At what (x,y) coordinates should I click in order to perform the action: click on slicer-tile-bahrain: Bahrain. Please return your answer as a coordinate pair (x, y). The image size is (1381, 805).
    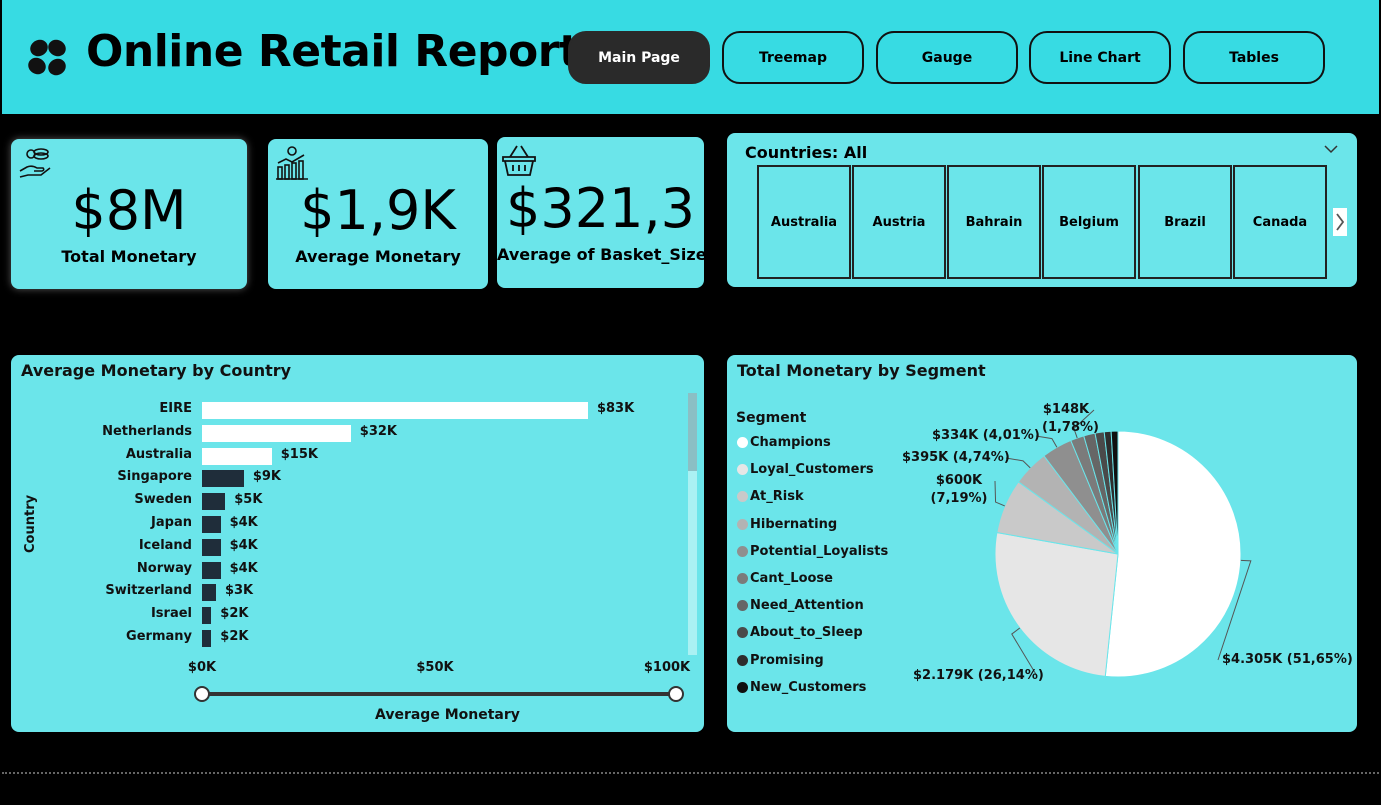
    Looking at the image, I should click on (994, 222).